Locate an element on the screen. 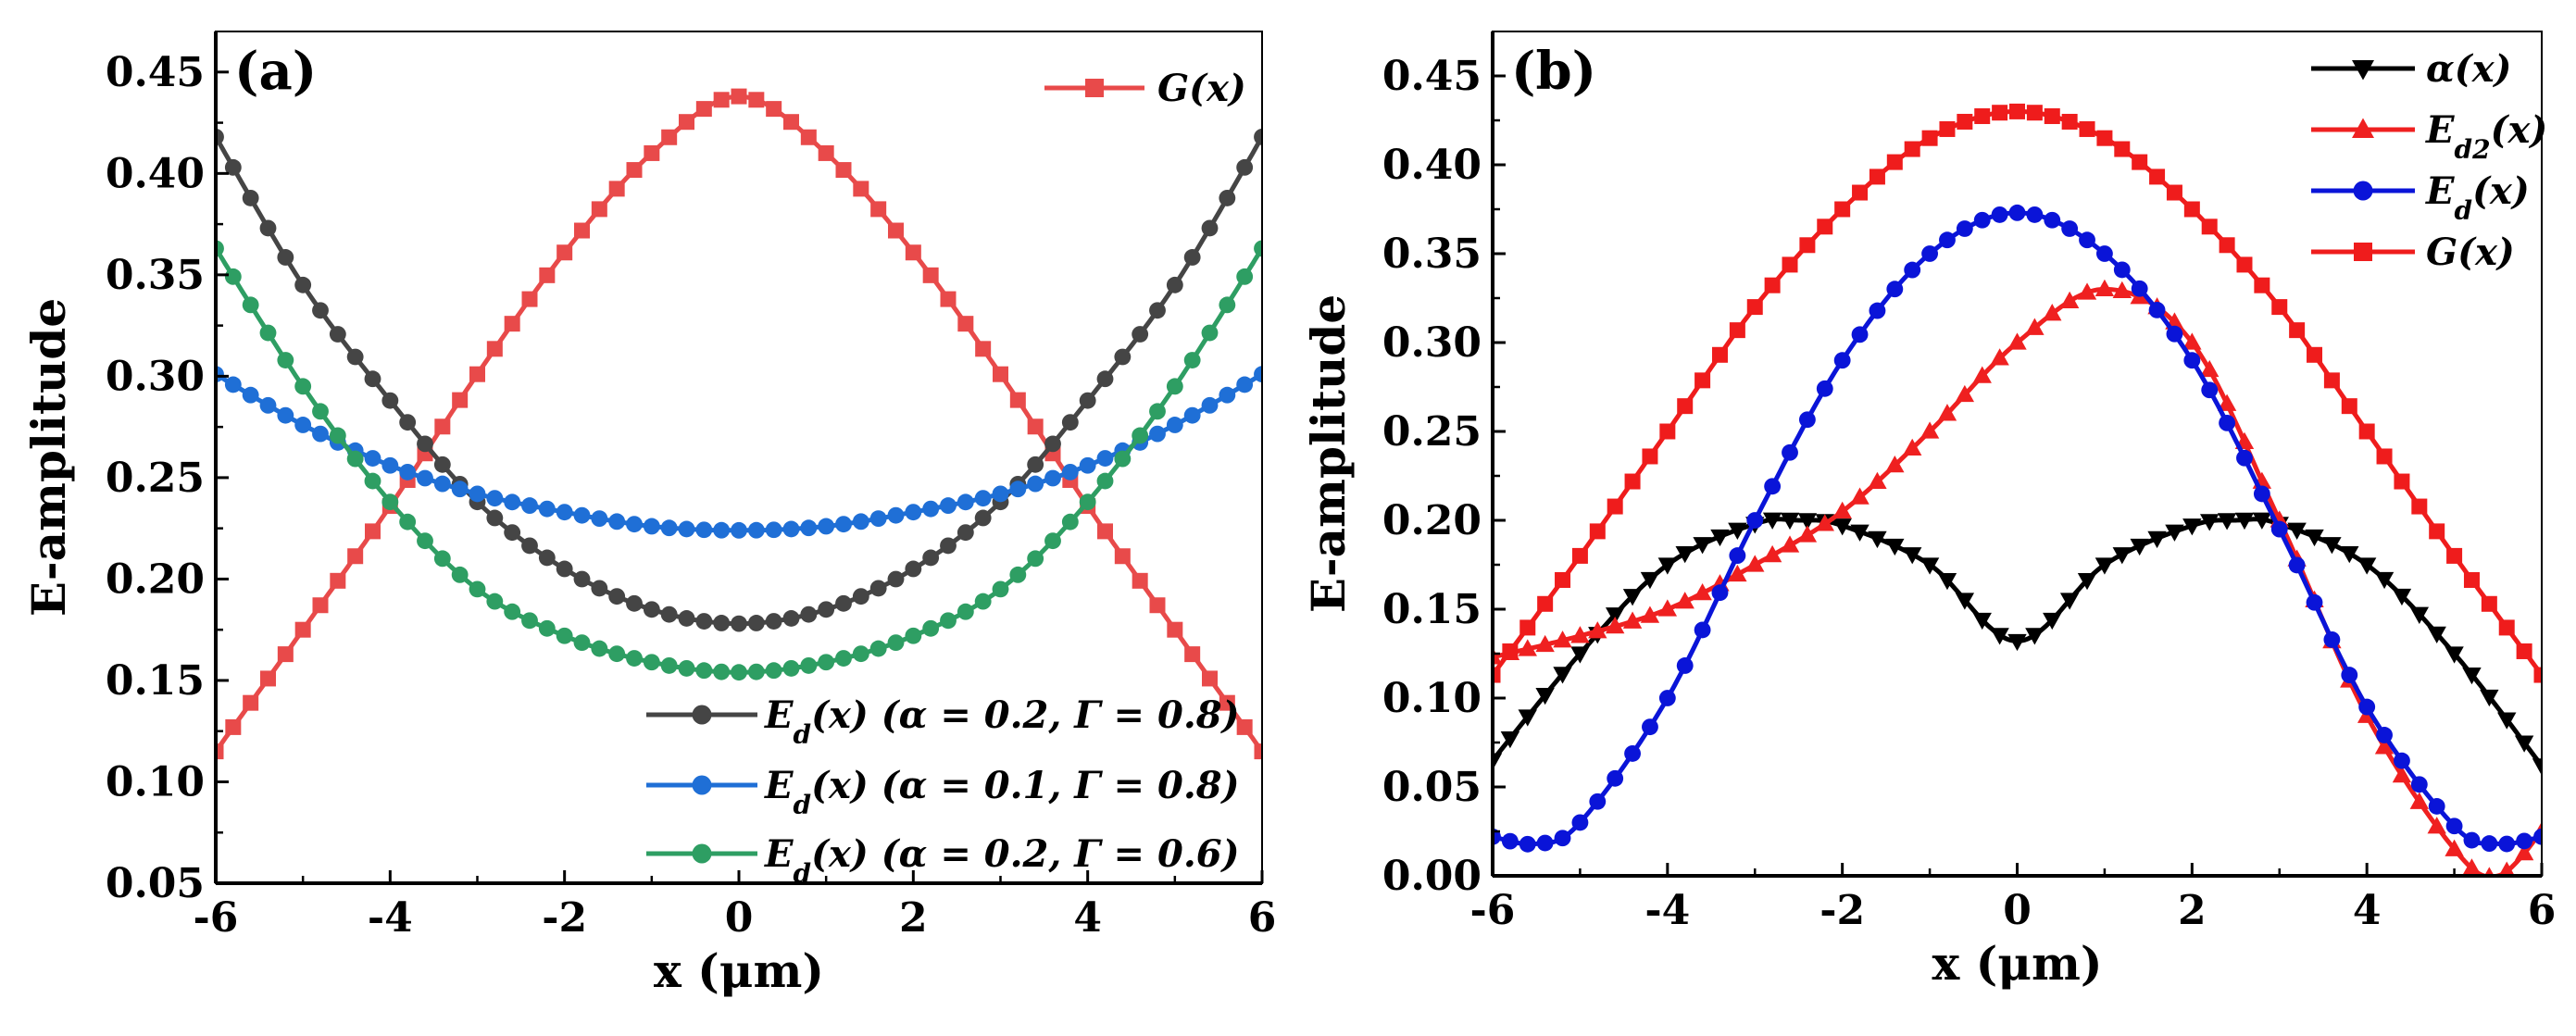 The image size is (2576, 1036). y-tick-label: 0.10 is located at coordinates (1432, 698).